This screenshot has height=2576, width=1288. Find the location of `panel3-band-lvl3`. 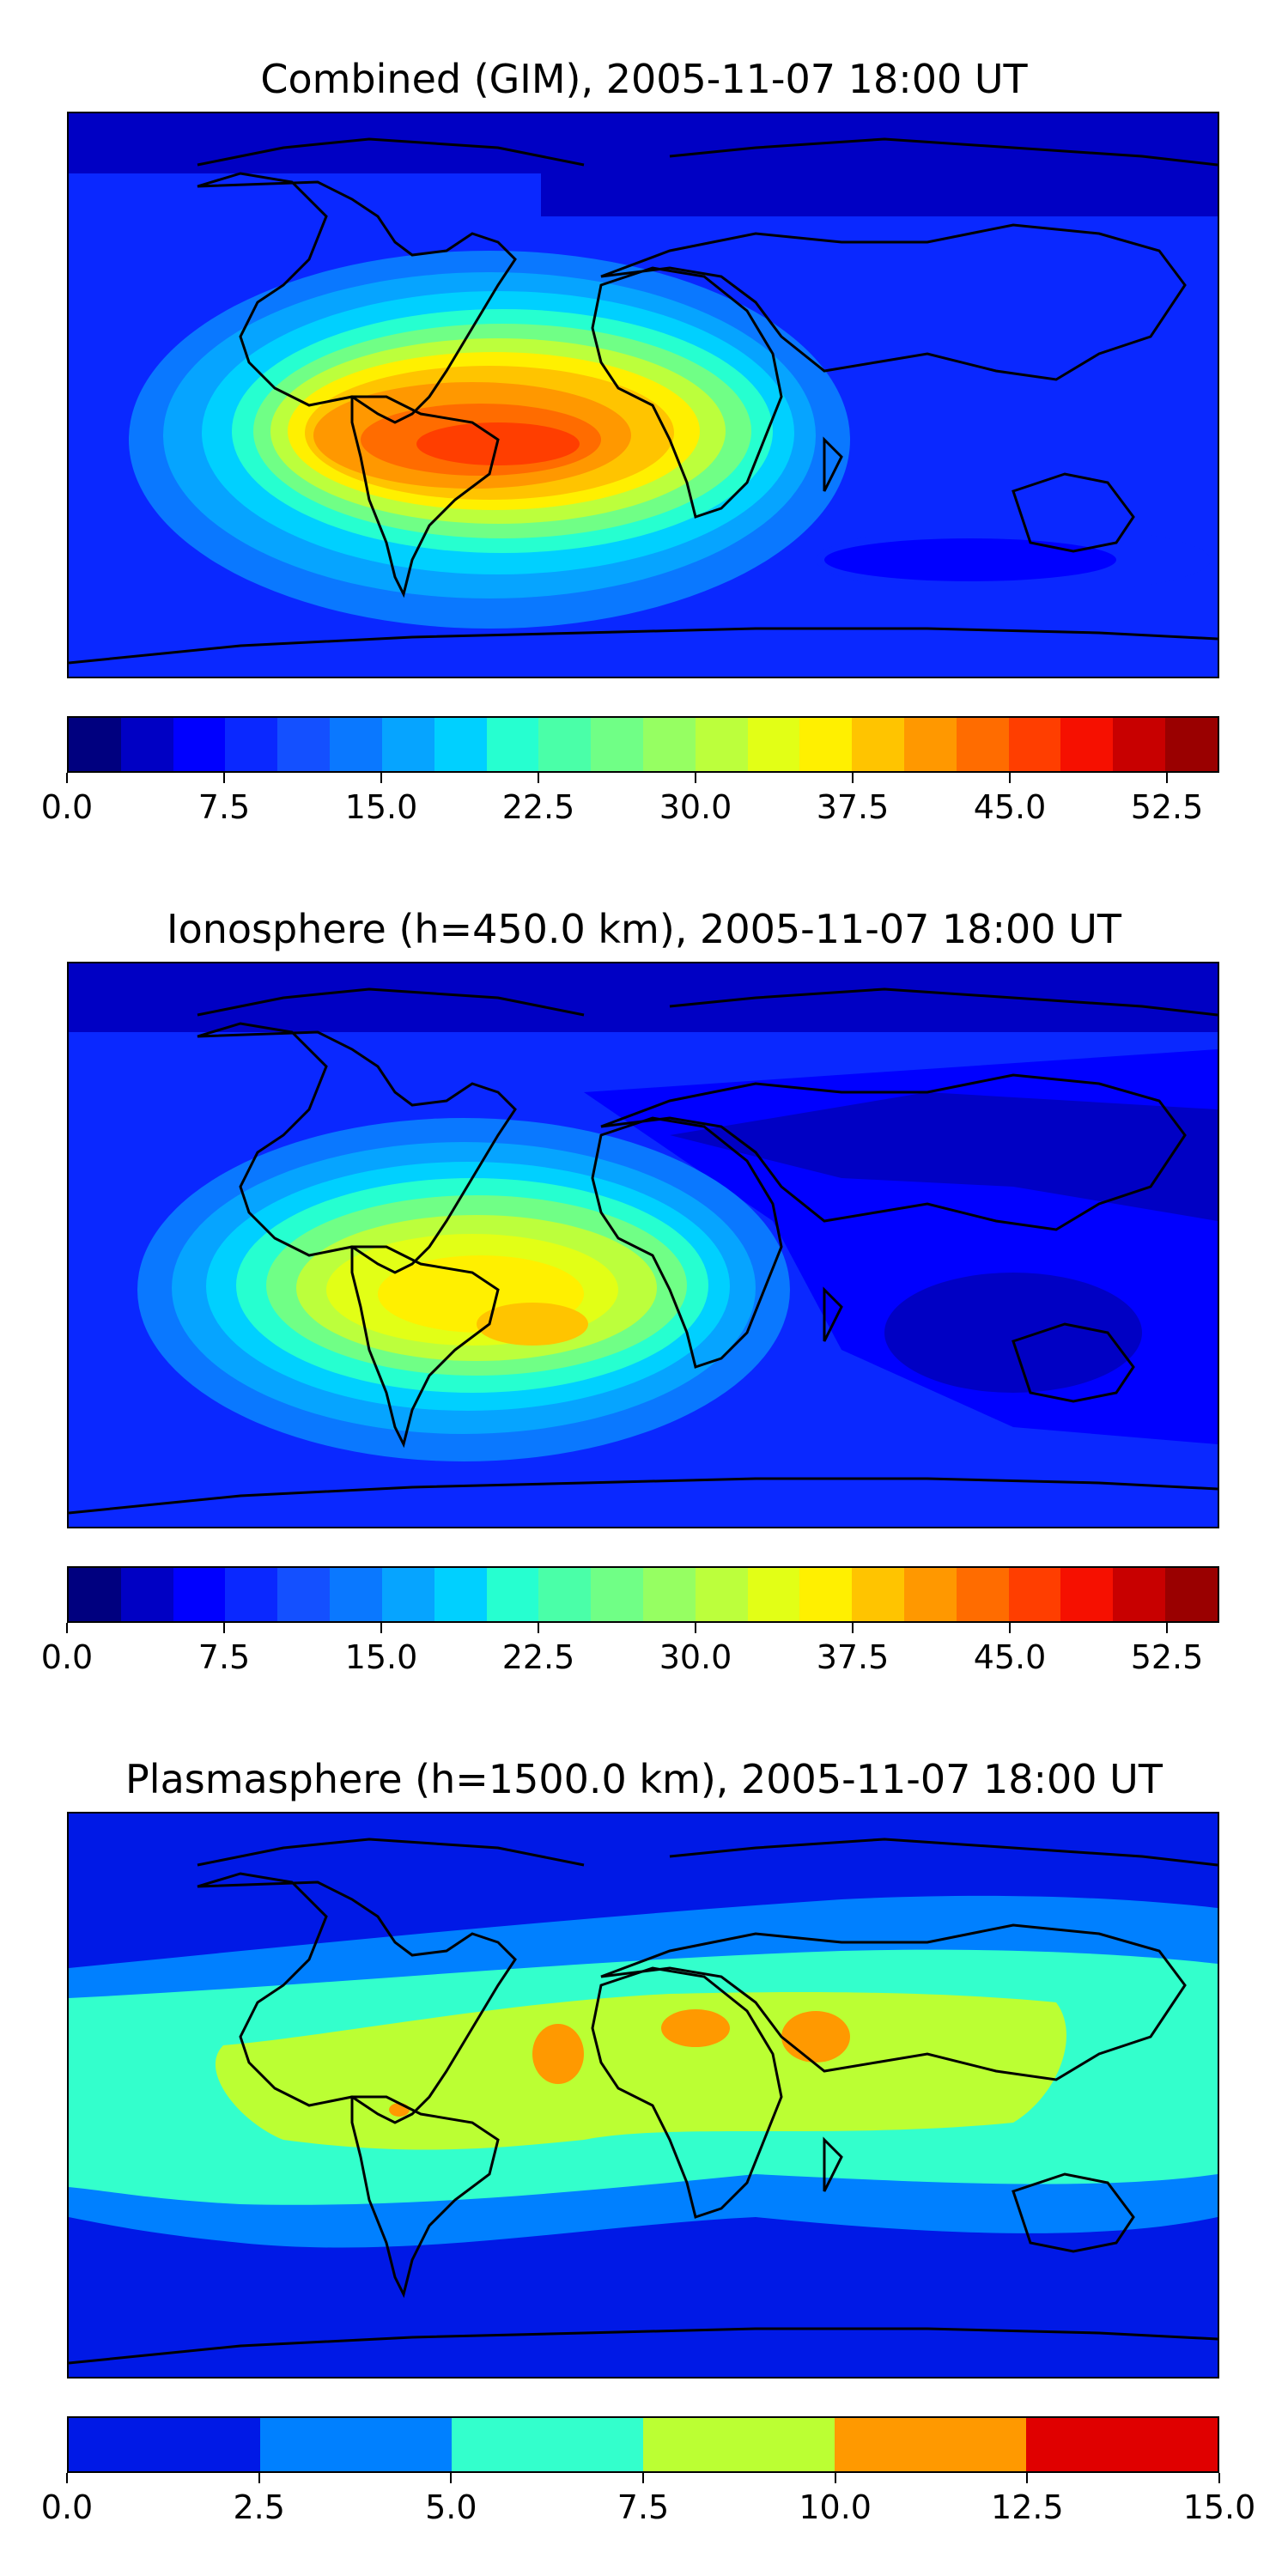

panel3-band-lvl3 is located at coordinates (640, 2071).